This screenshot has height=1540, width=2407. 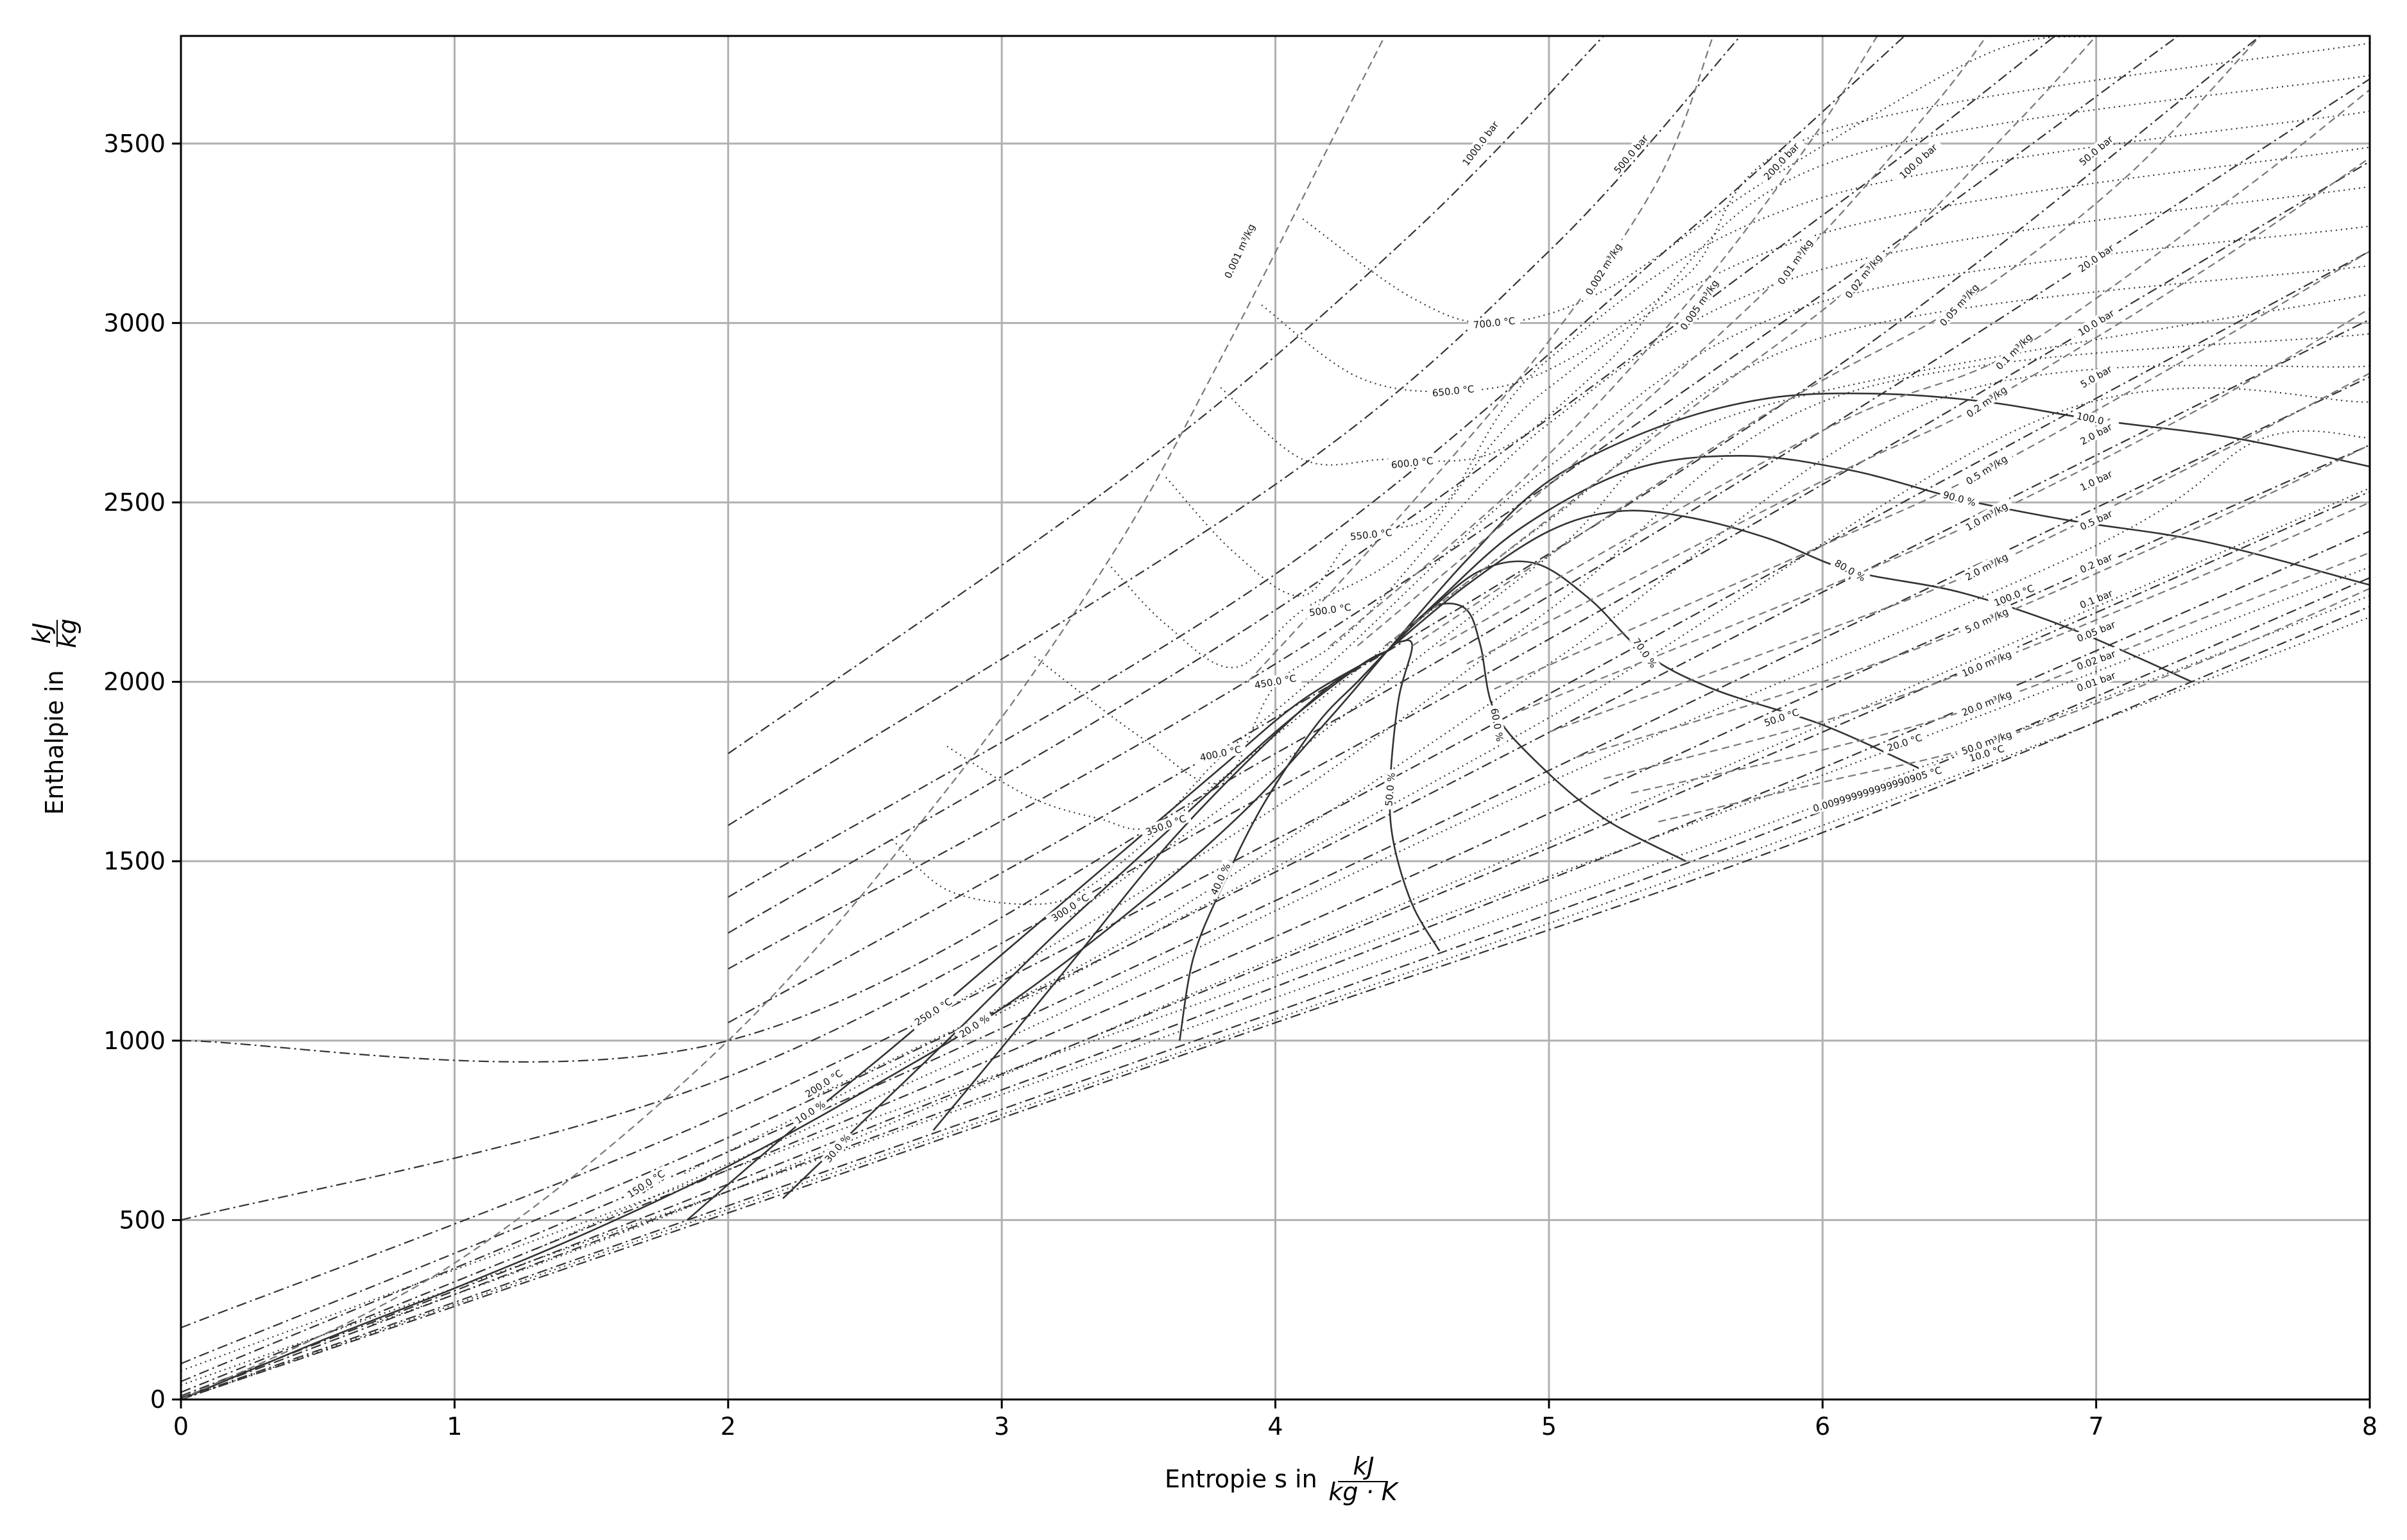 I want to click on y-tick-label: 2500, so click(x=134, y=503).